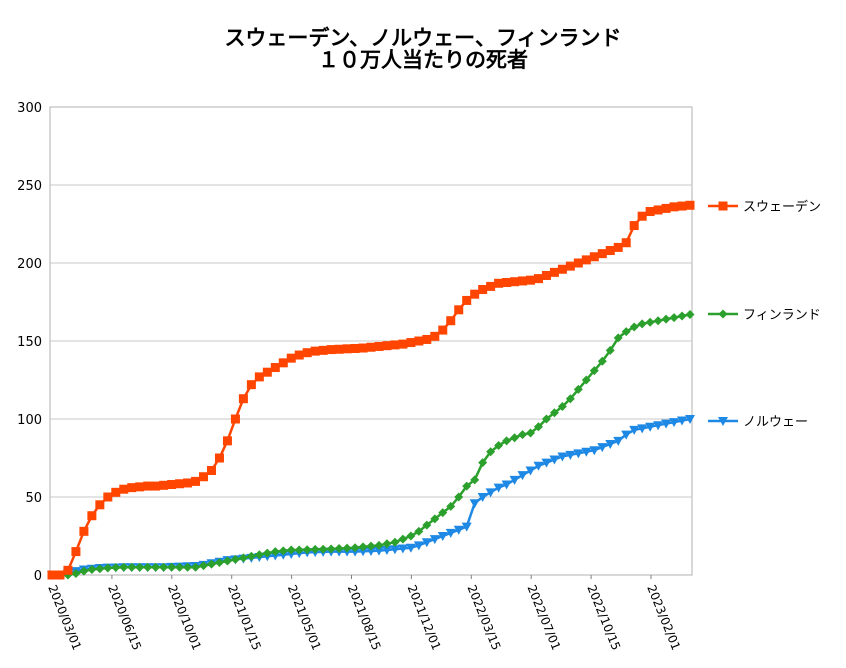 The image size is (846, 668). I want to click on legend-entry: スウェーデン, so click(764, 207).